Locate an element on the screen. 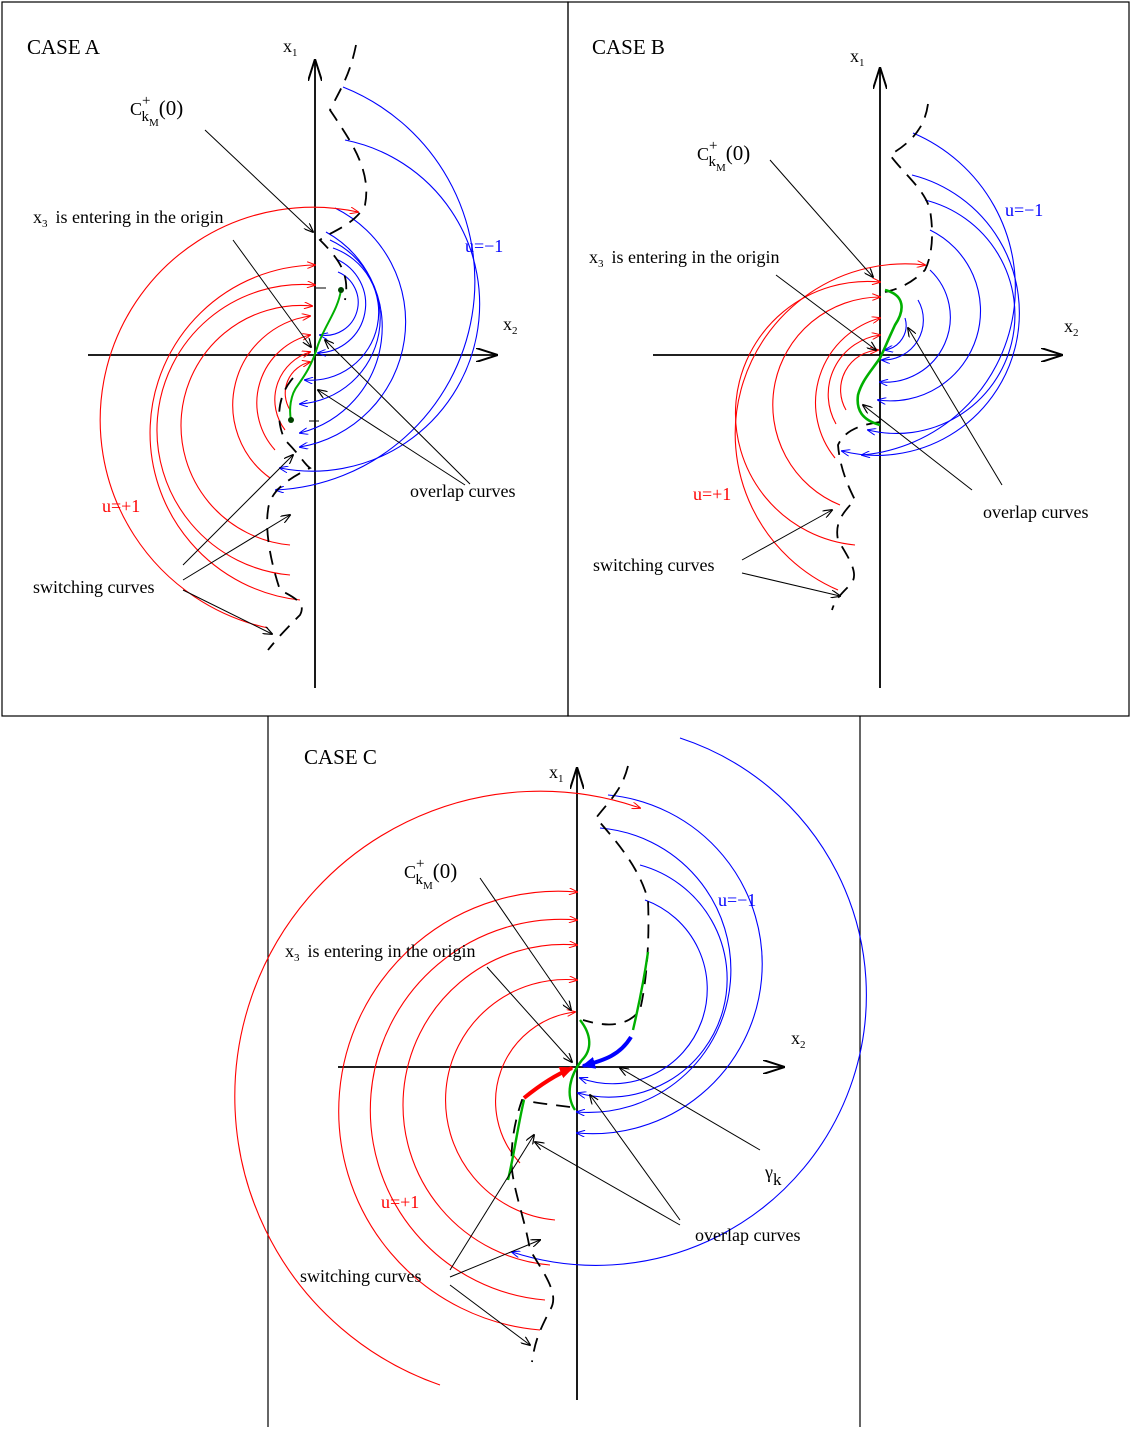  panel-c-overlap-curves is located at coordinates (578, 1066).